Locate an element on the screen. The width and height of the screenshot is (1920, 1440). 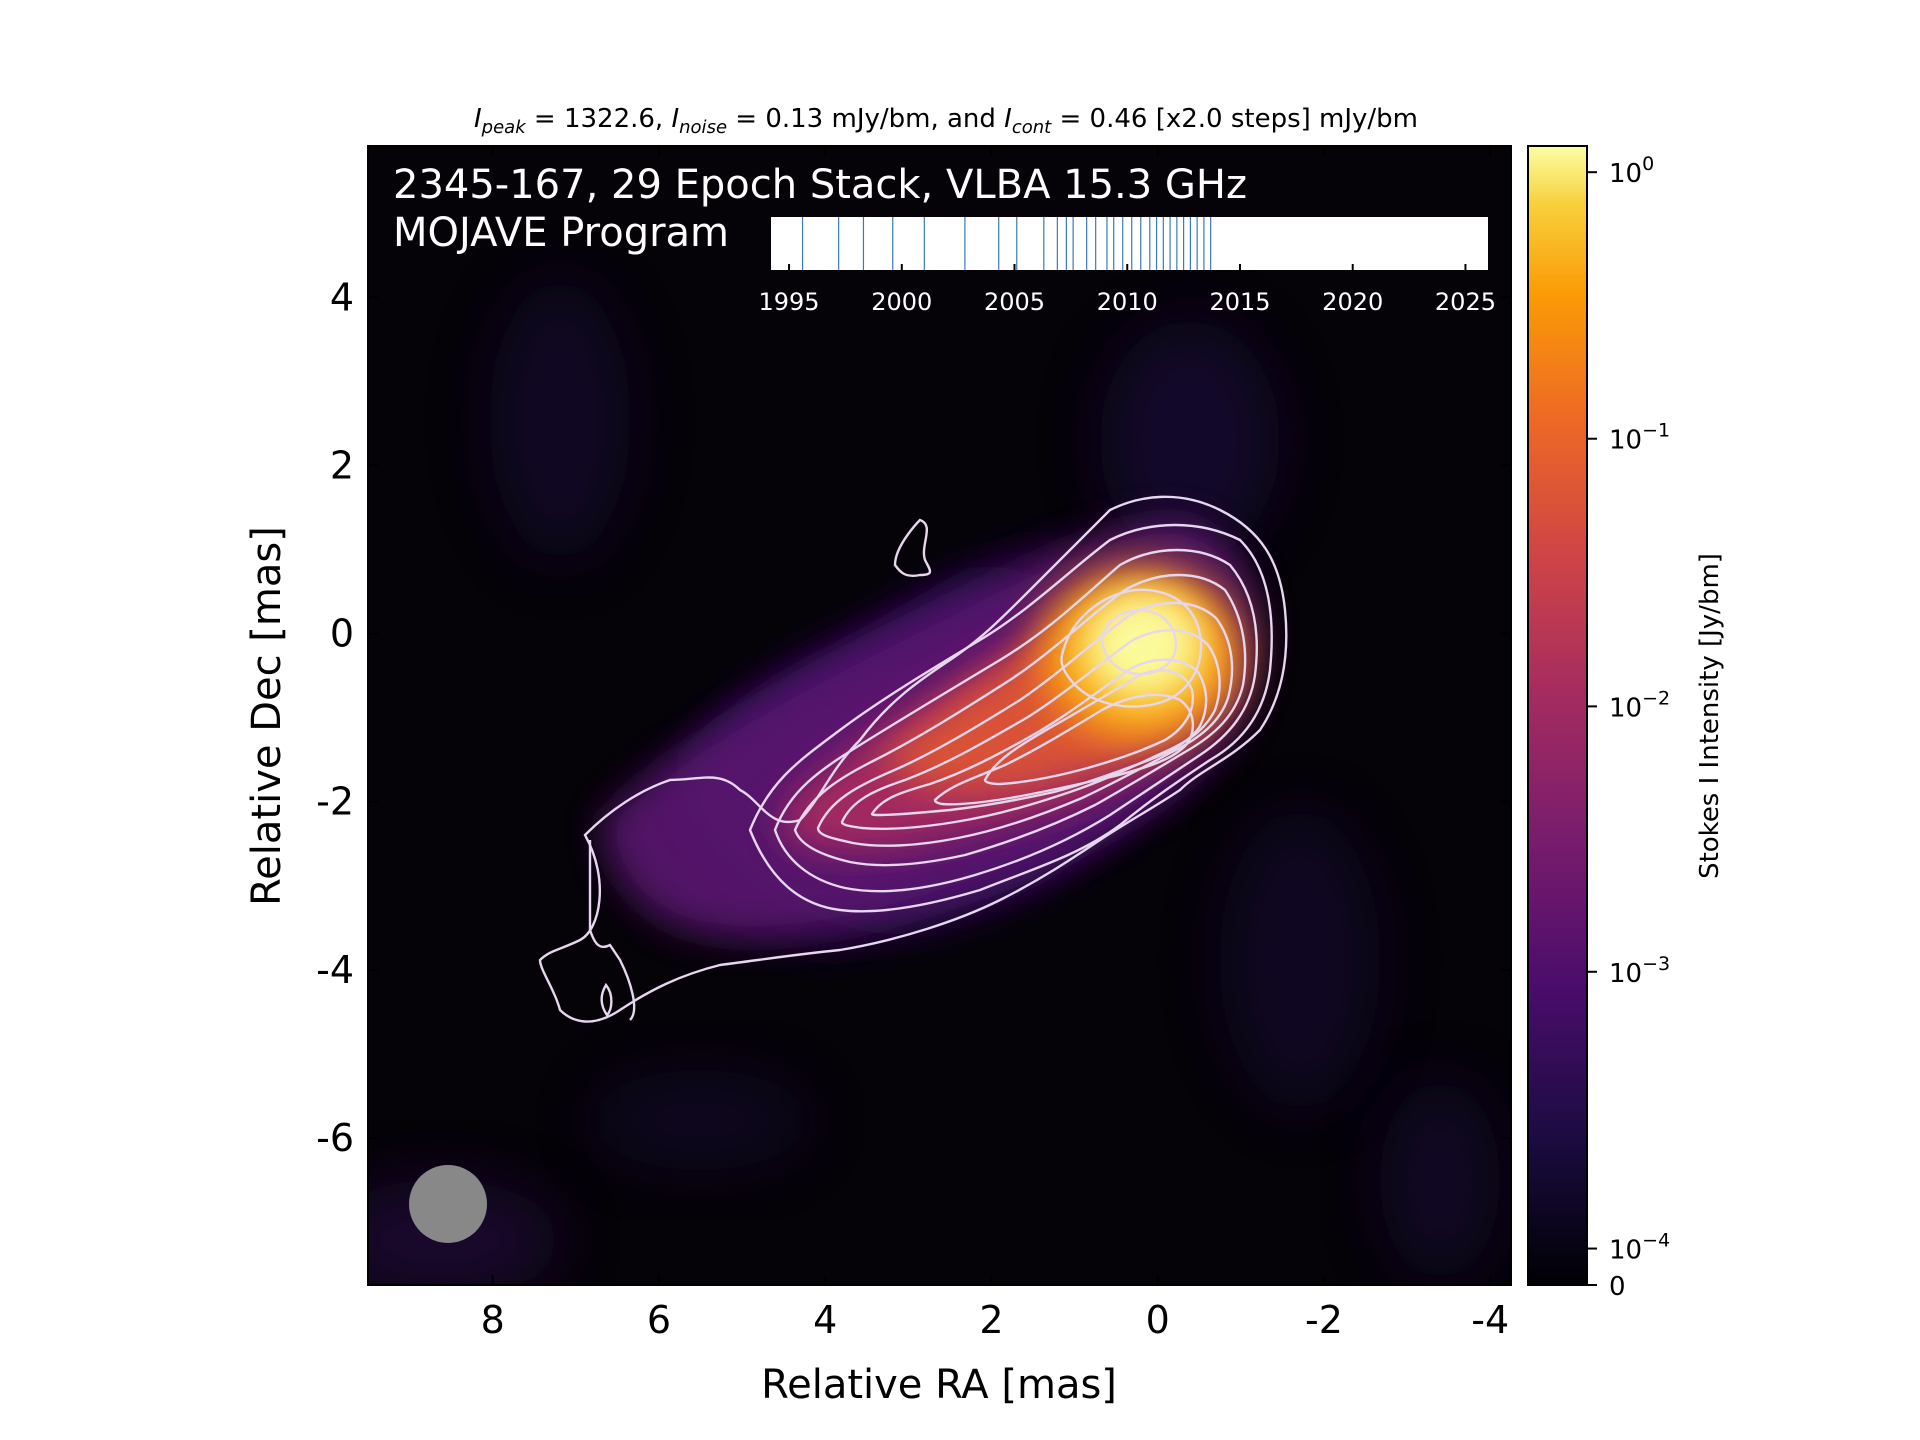
contour-level-1b is located at coordinates (612, 930).